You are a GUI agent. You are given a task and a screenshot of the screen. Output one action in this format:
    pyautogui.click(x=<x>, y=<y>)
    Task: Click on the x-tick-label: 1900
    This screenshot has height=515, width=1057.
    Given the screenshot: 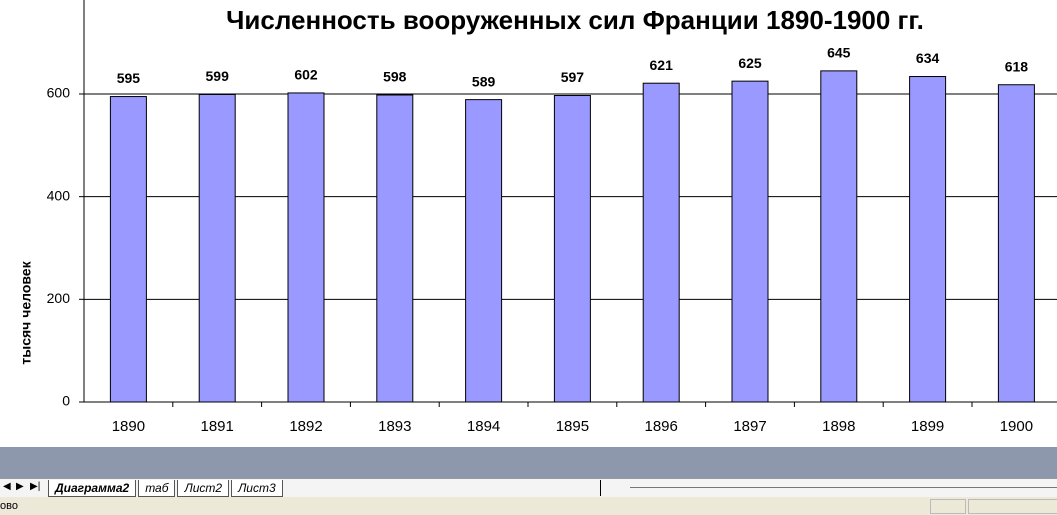 What is the action you would take?
    pyautogui.click(x=1016, y=426)
    